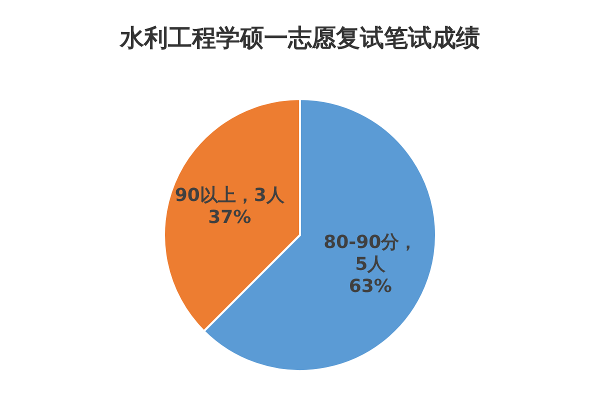 The width and height of the screenshot is (600, 416). What do you see at coordinates (371, 265) in the screenshot?
I see `slice-label: 80-90分， 5人 63%` at bounding box center [371, 265].